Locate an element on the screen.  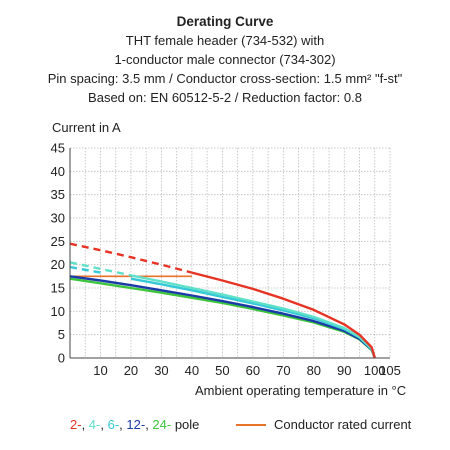
x-tick-label: 70 is located at coordinates (283, 370).